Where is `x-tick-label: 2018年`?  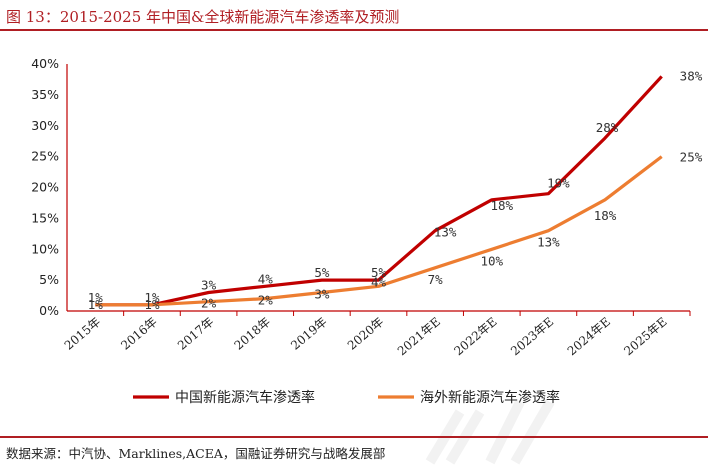
x-tick-label: 2018年 is located at coordinates (253, 334).